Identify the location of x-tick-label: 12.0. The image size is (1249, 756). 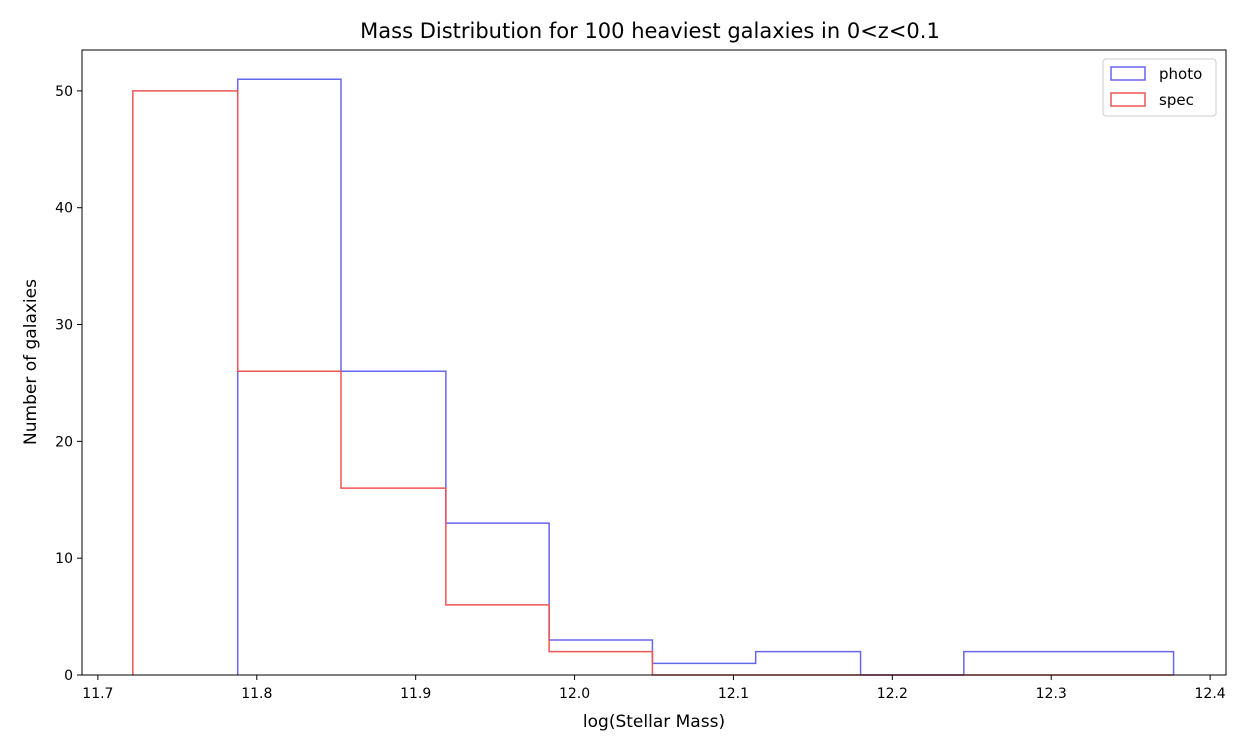
(574, 694).